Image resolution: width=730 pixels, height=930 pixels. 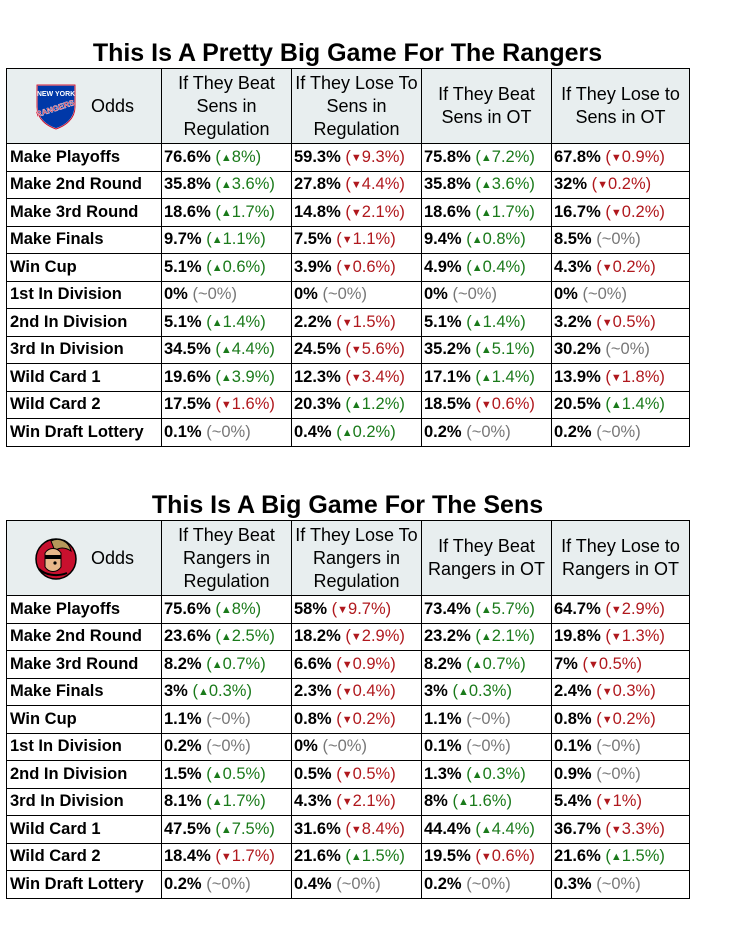 What do you see at coordinates (620, 856) in the screenshot?
I see `odds-cell: 21.6% (▲1.5%)` at bounding box center [620, 856].